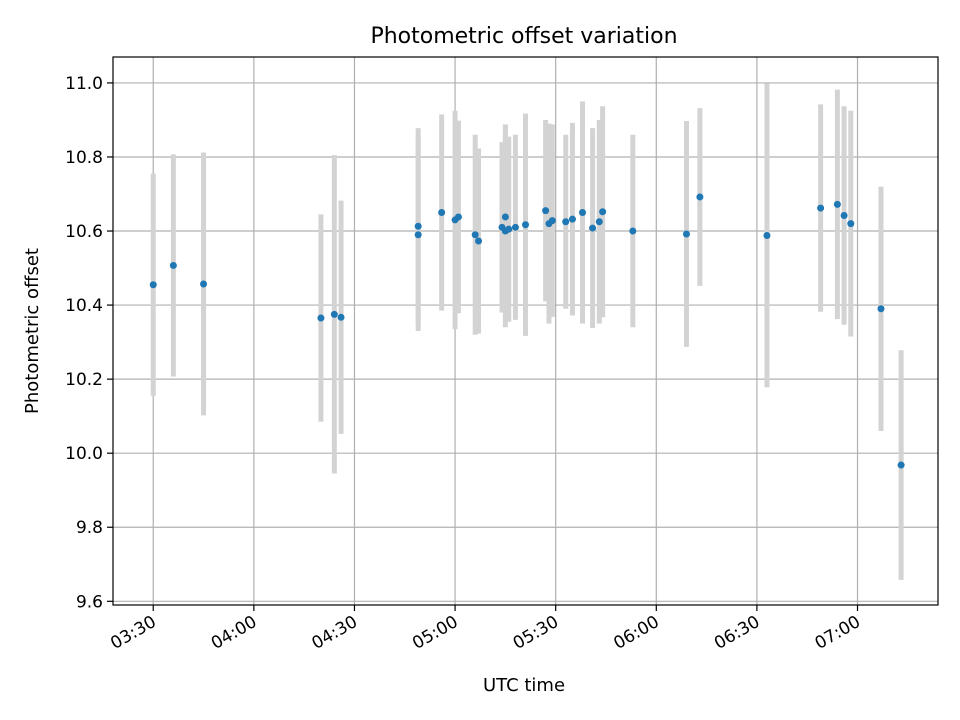  I want to click on x-axis-label: UTC time, so click(524, 685).